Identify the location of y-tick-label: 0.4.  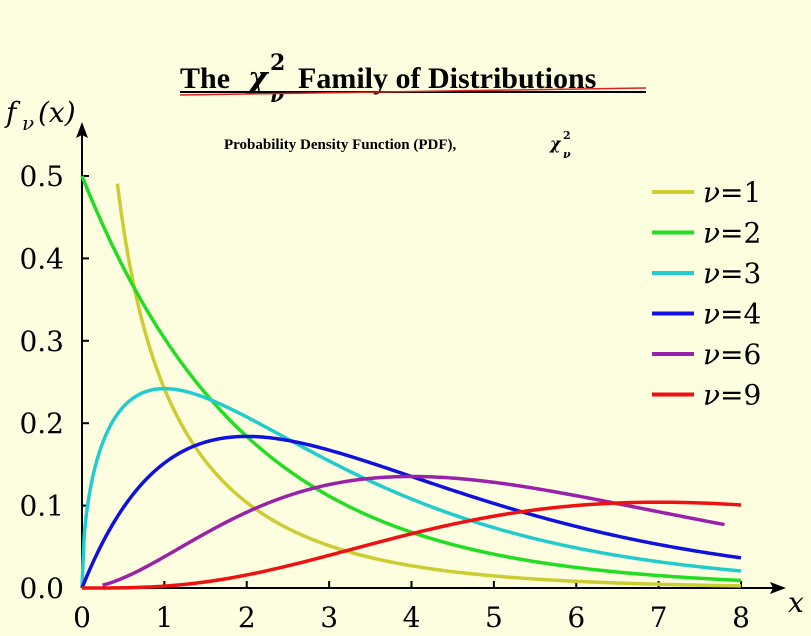
(41, 258).